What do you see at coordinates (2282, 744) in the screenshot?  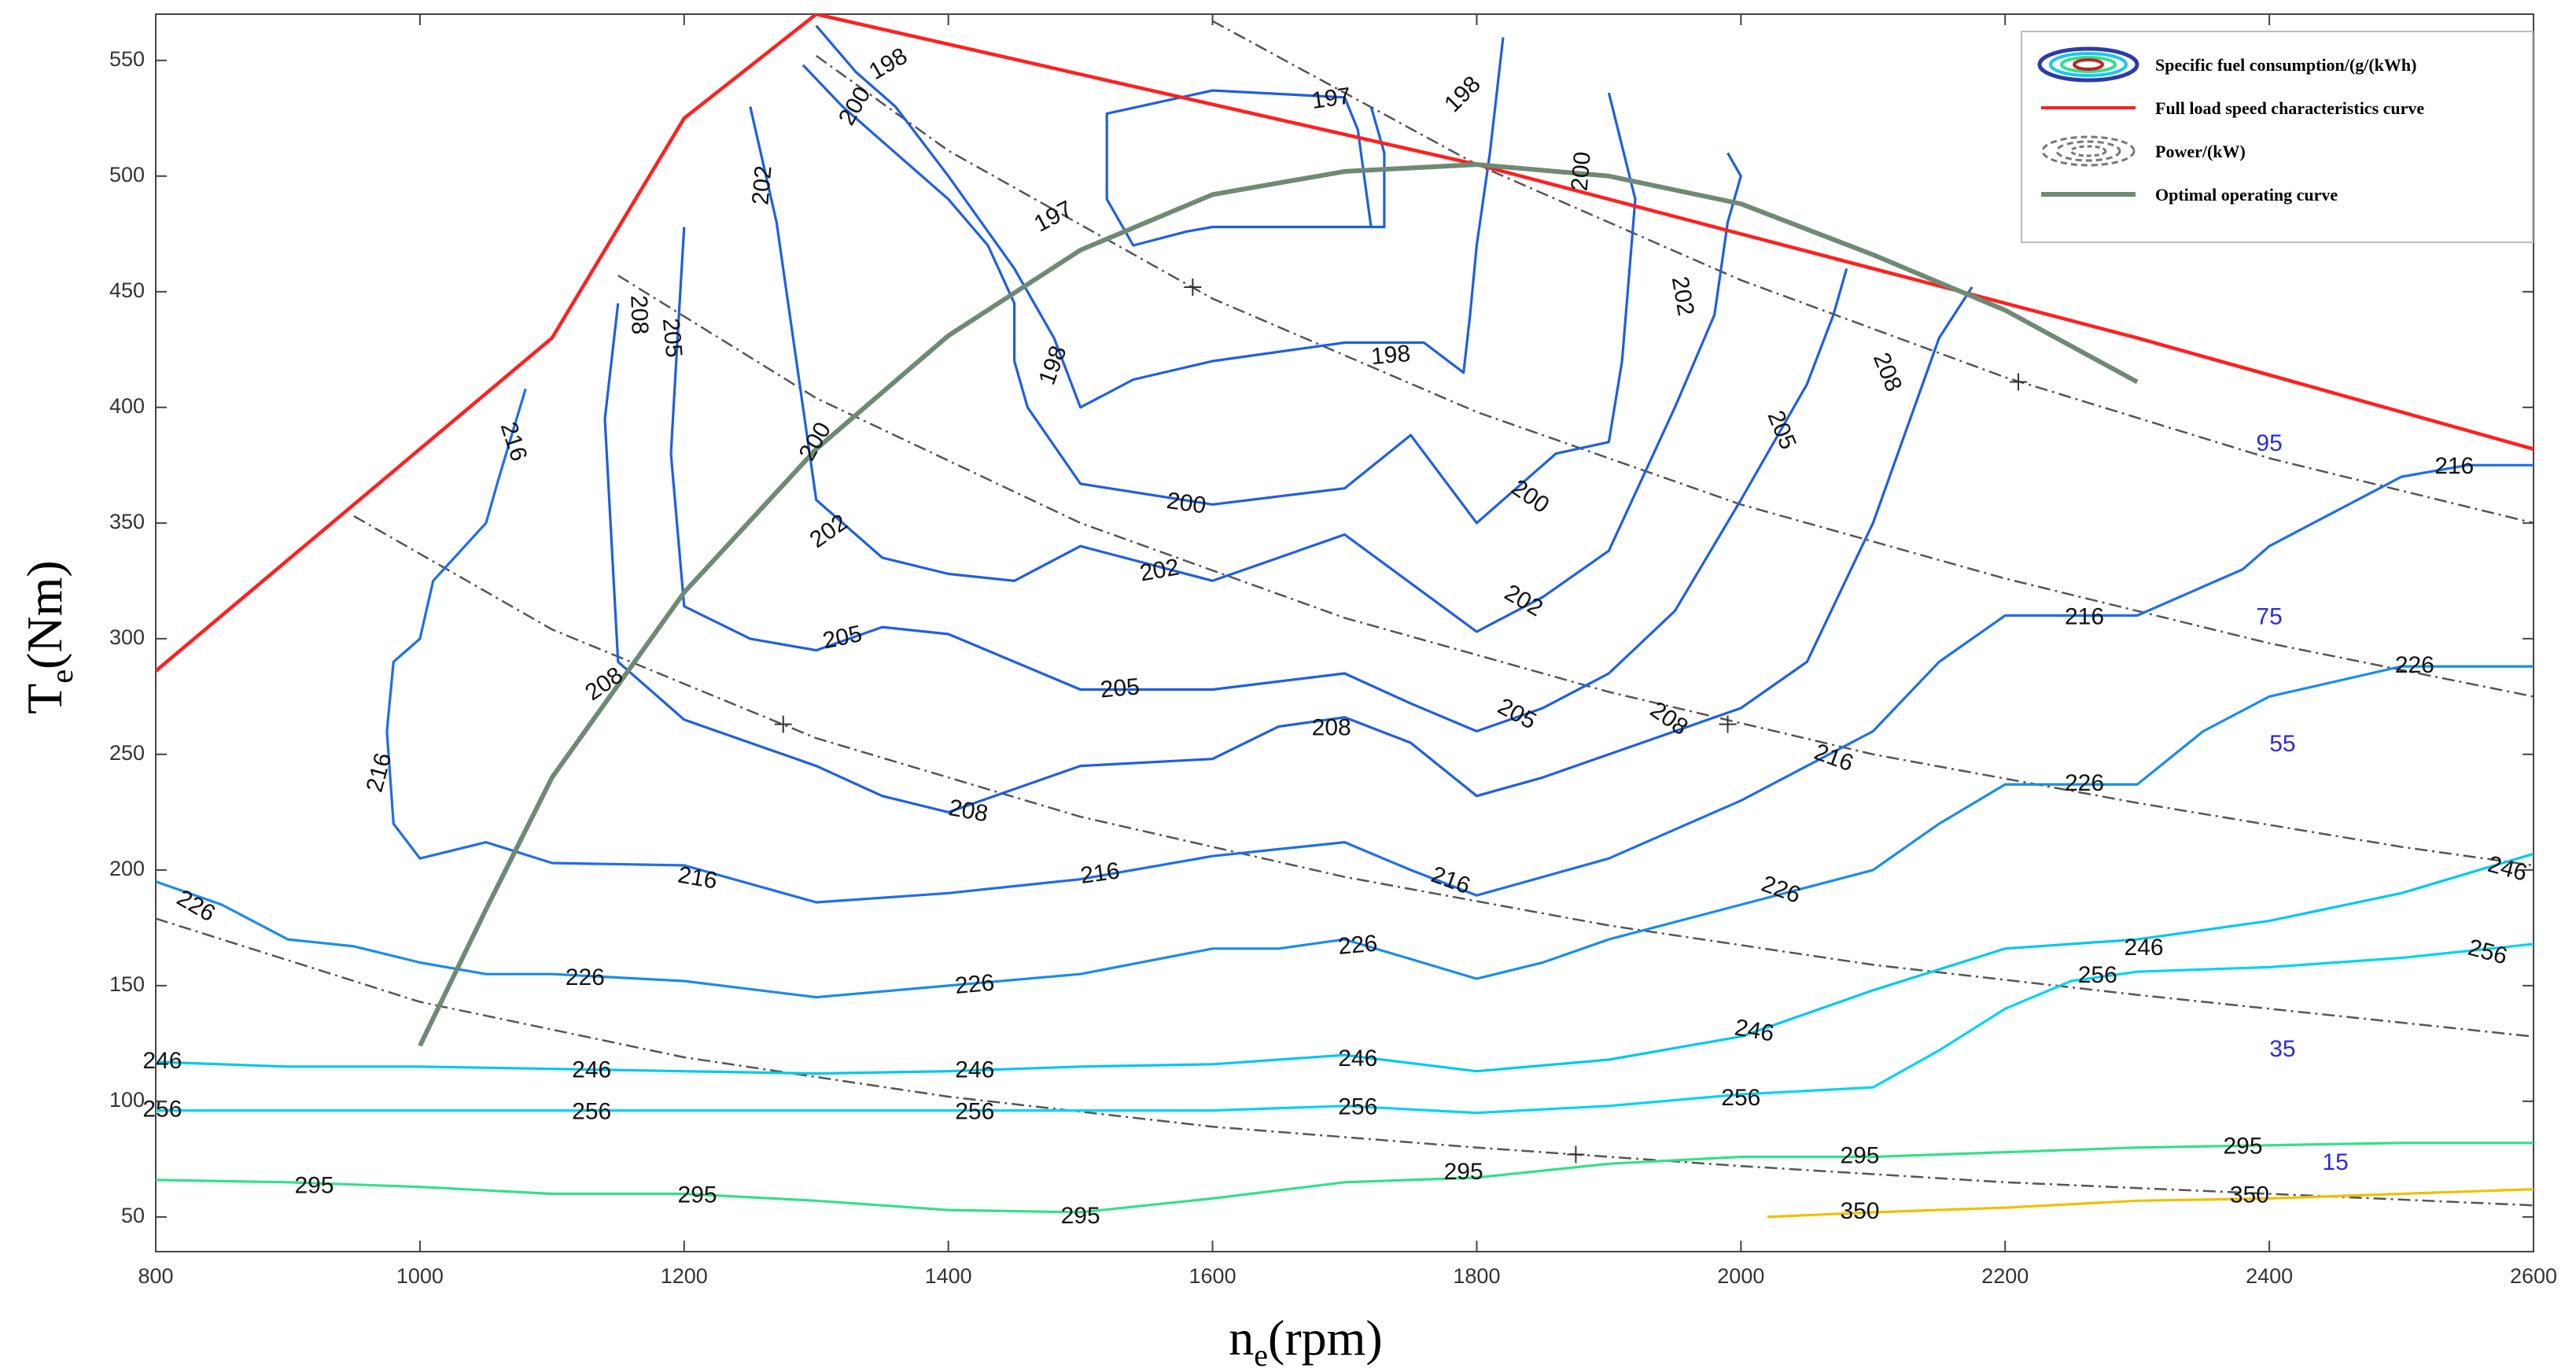 I see `power-label-55: 55` at bounding box center [2282, 744].